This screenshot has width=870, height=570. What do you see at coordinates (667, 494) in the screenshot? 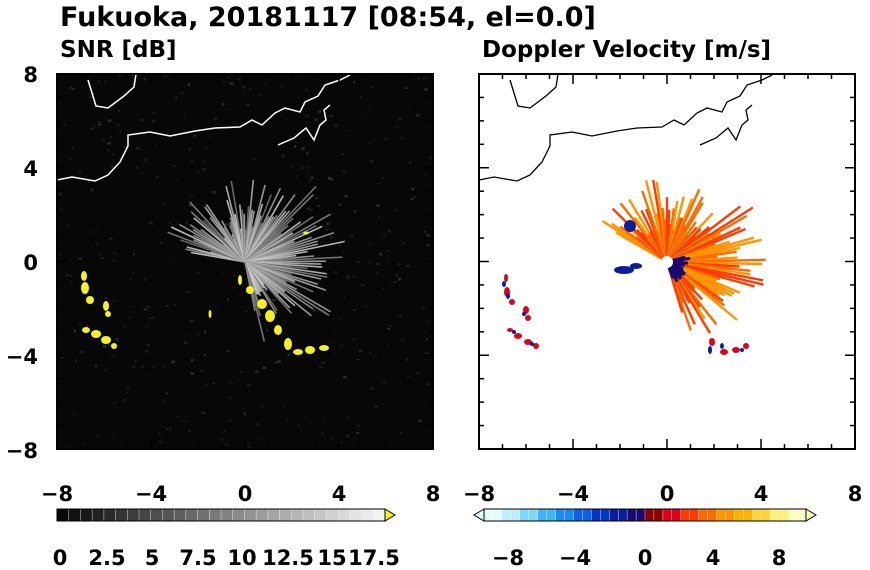
I see `velocity-x-tick-label: 0` at bounding box center [667, 494].